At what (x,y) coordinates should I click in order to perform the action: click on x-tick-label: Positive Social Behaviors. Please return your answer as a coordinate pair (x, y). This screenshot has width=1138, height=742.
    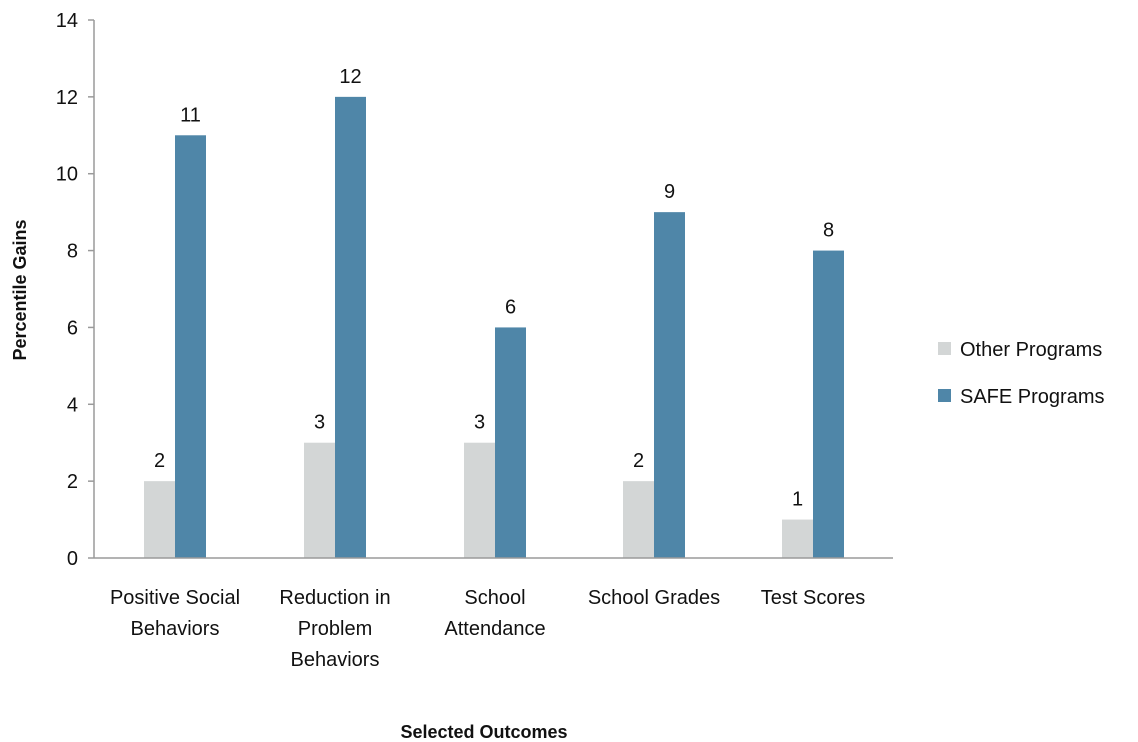
    Looking at the image, I should click on (175, 613).